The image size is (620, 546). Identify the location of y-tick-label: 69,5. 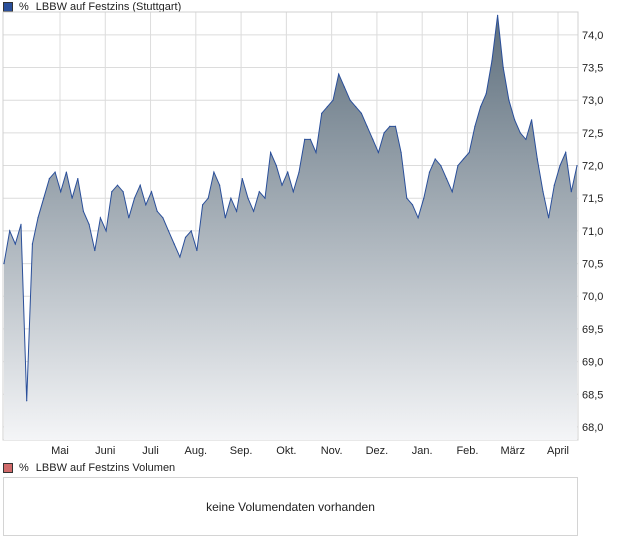
(592, 330).